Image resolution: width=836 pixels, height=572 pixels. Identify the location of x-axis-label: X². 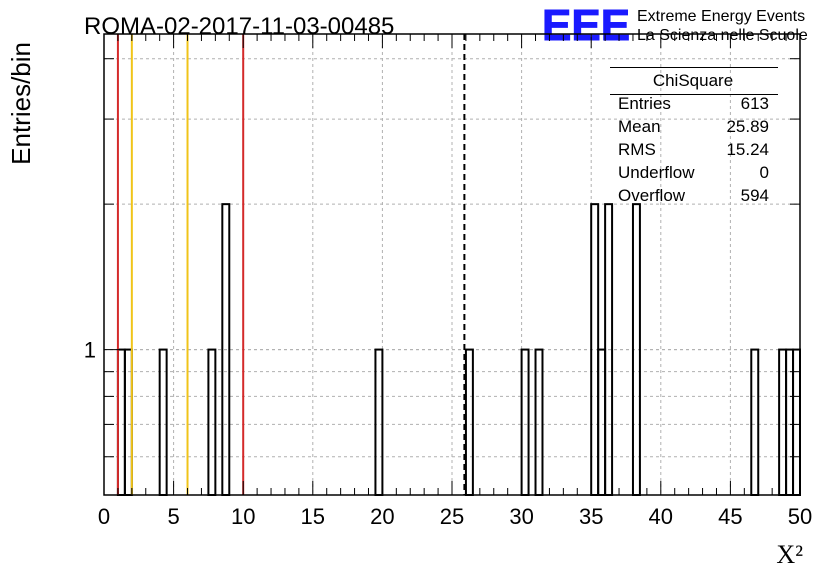
(789, 554).